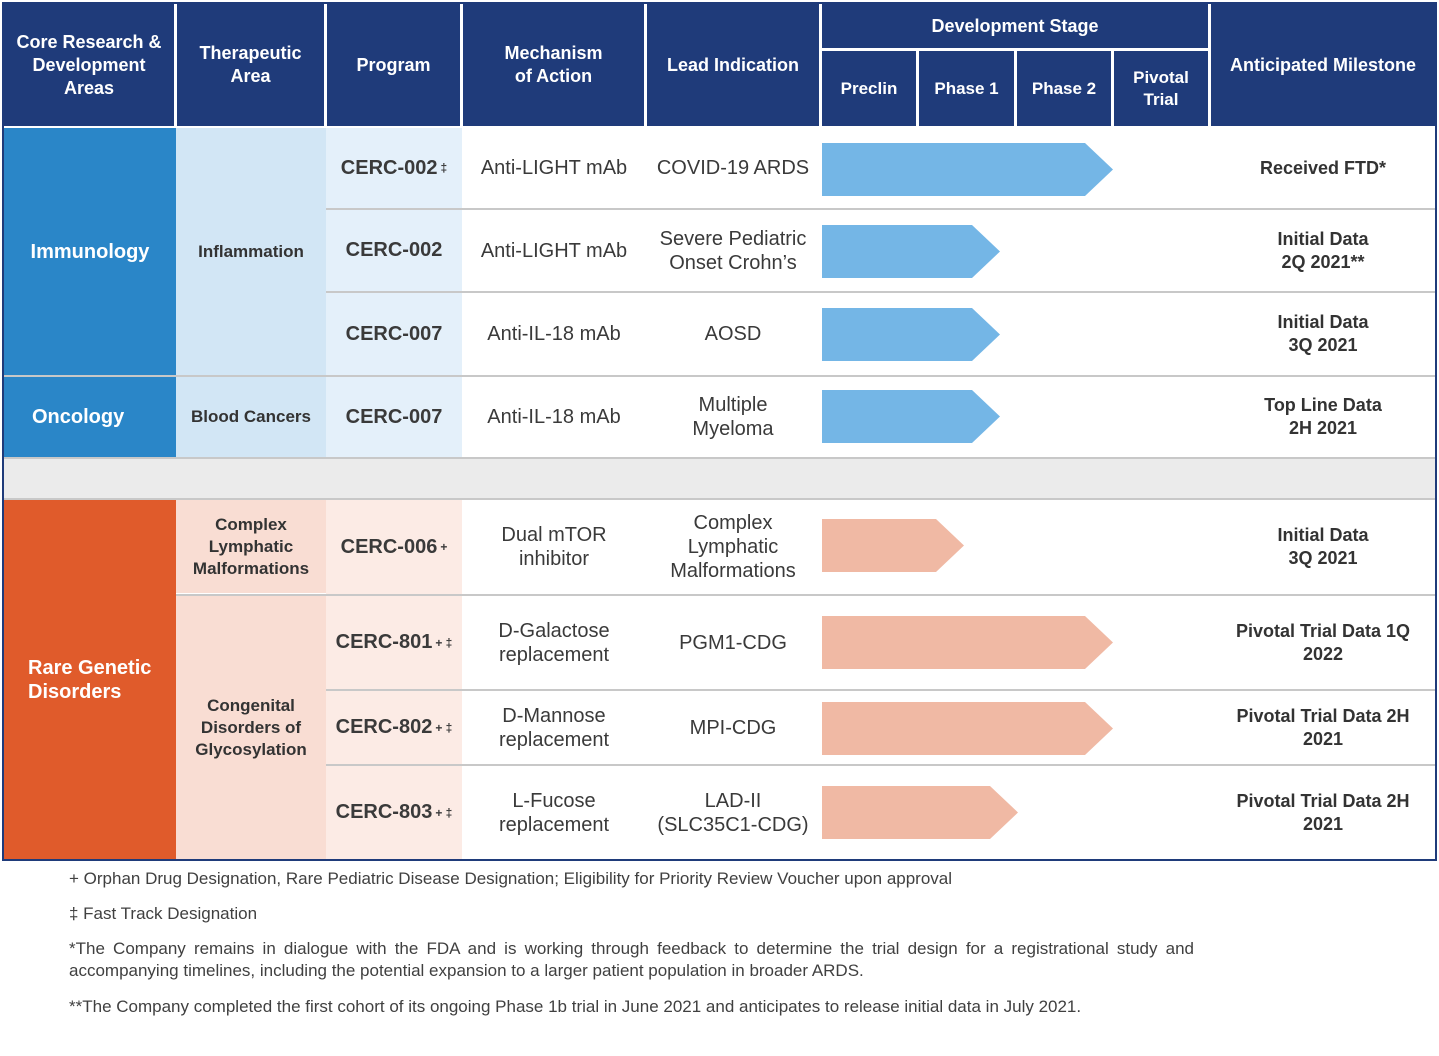 Image resolution: width=1439 pixels, height=1056 pixels. I want to click on header-development-stage: Development Stage, so click(1015, 26).